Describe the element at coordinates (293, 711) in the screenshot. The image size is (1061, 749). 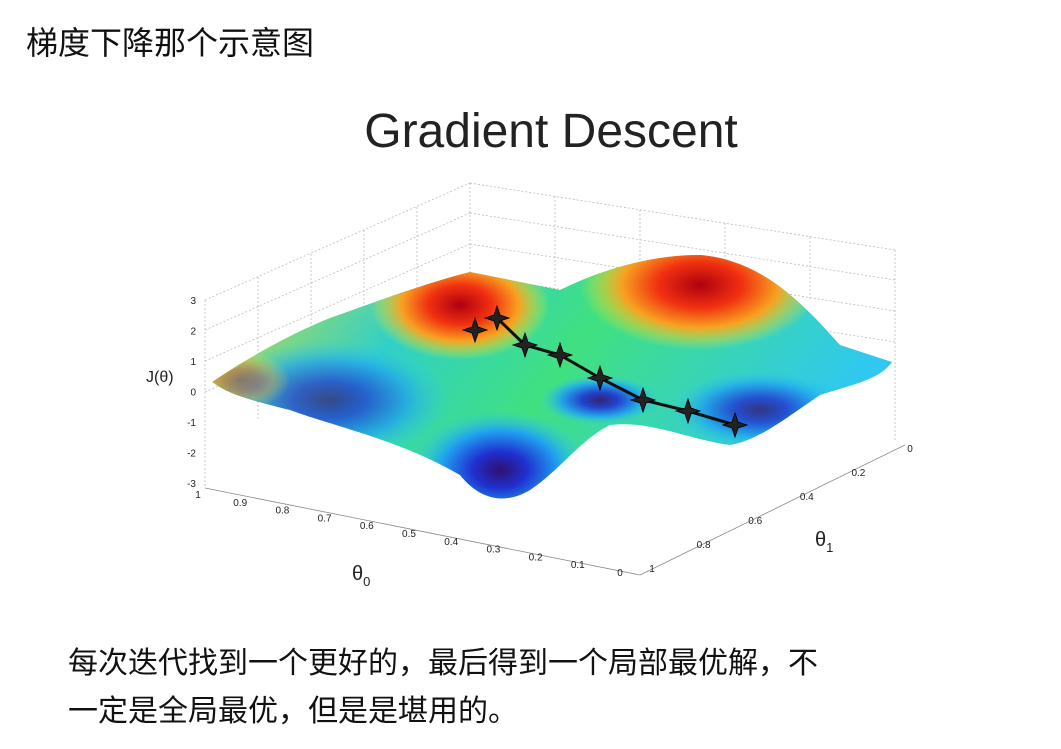
I see `caption-line: 一定是全局最优，但是是堪用的。` at that location.